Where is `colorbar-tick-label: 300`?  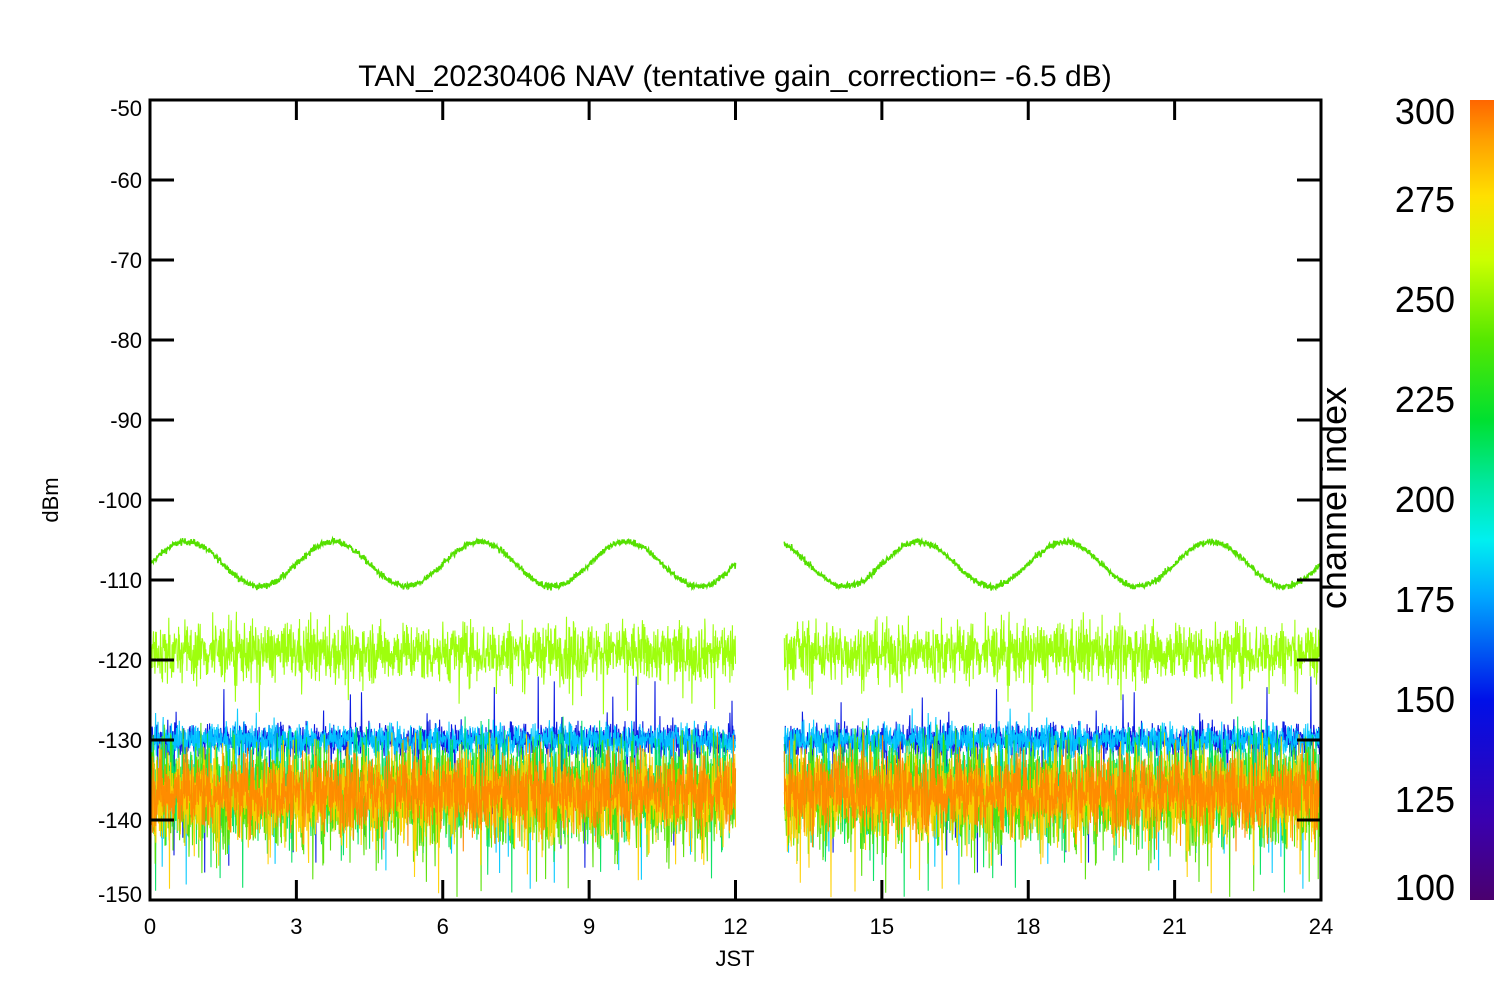
colorbar-tick-label: 300 is located at coordinates (1425, 111).